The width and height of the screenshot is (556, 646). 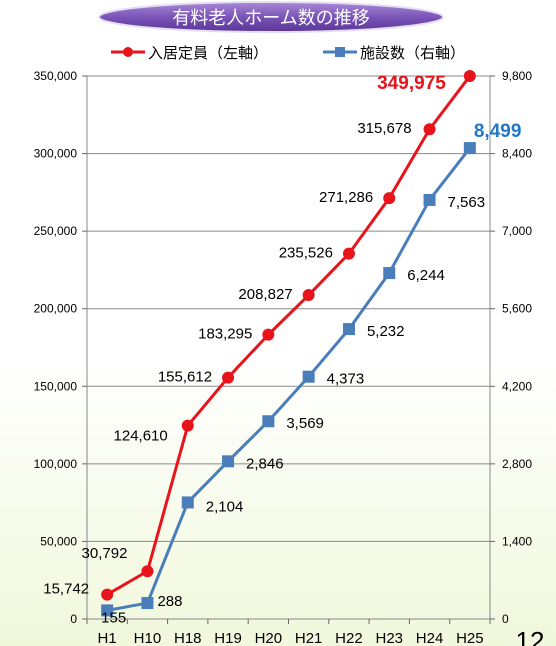 I want to click on legend: 入居定員（左軸） 施設数（右軸）, so click(x=288, y=53).